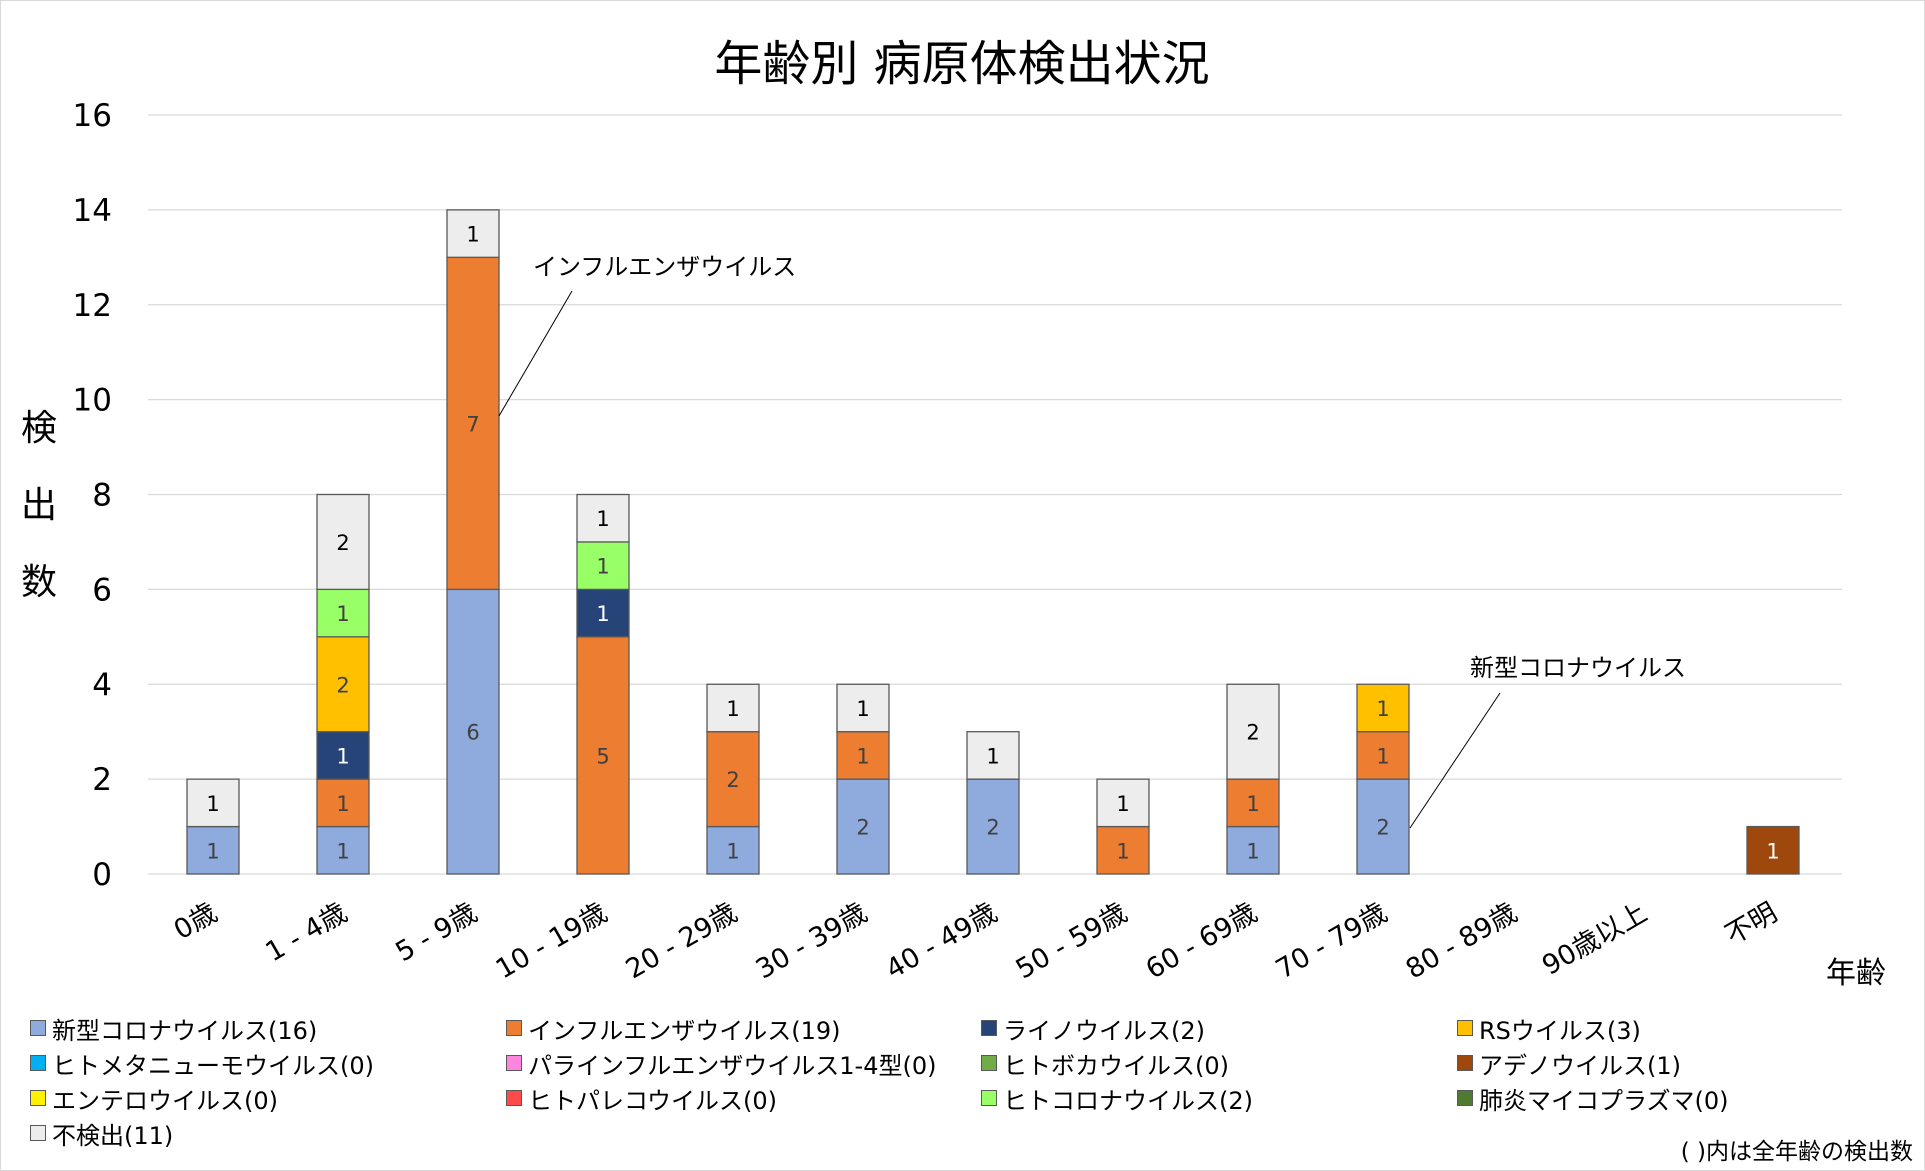 The height and width of the screenshot is (1171, 1925). I want to click on data-label: 5, so click(602, 756).